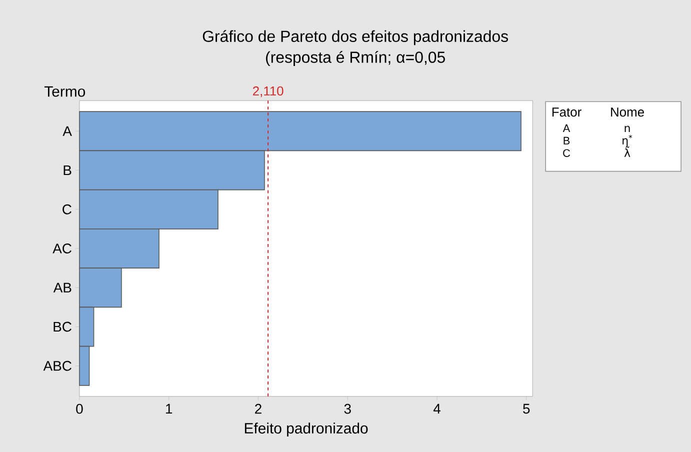  What do you see at coordinates (347, 409) in the screenshot?
I see `x-tick-label: 3` at bounding box center [347, 409].